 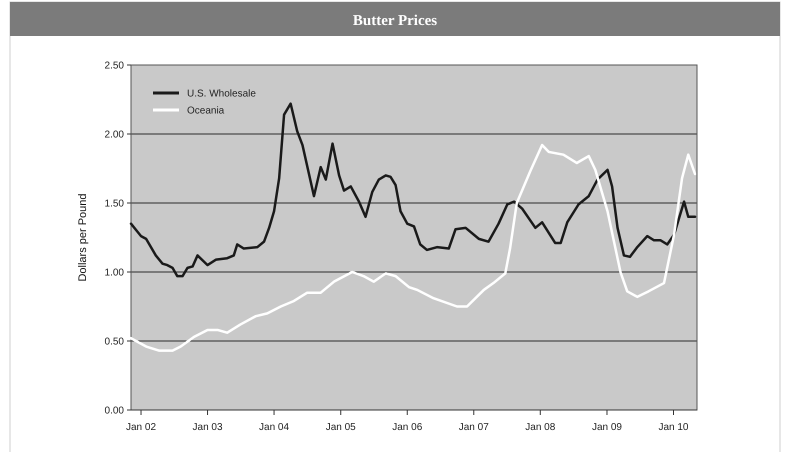 What do you see at coordinates (540, 427) in the screenshot?
I see `x-tick-label: Jan 08` at bounding box center [540, 427].